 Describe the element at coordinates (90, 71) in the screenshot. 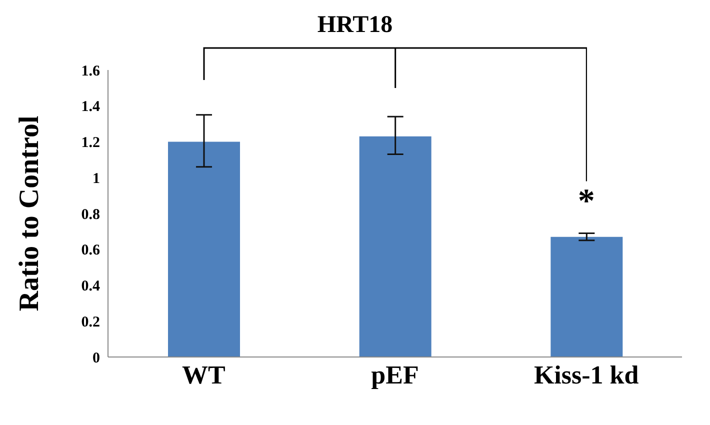

I see `y-tick-label: 1.6` at that location.